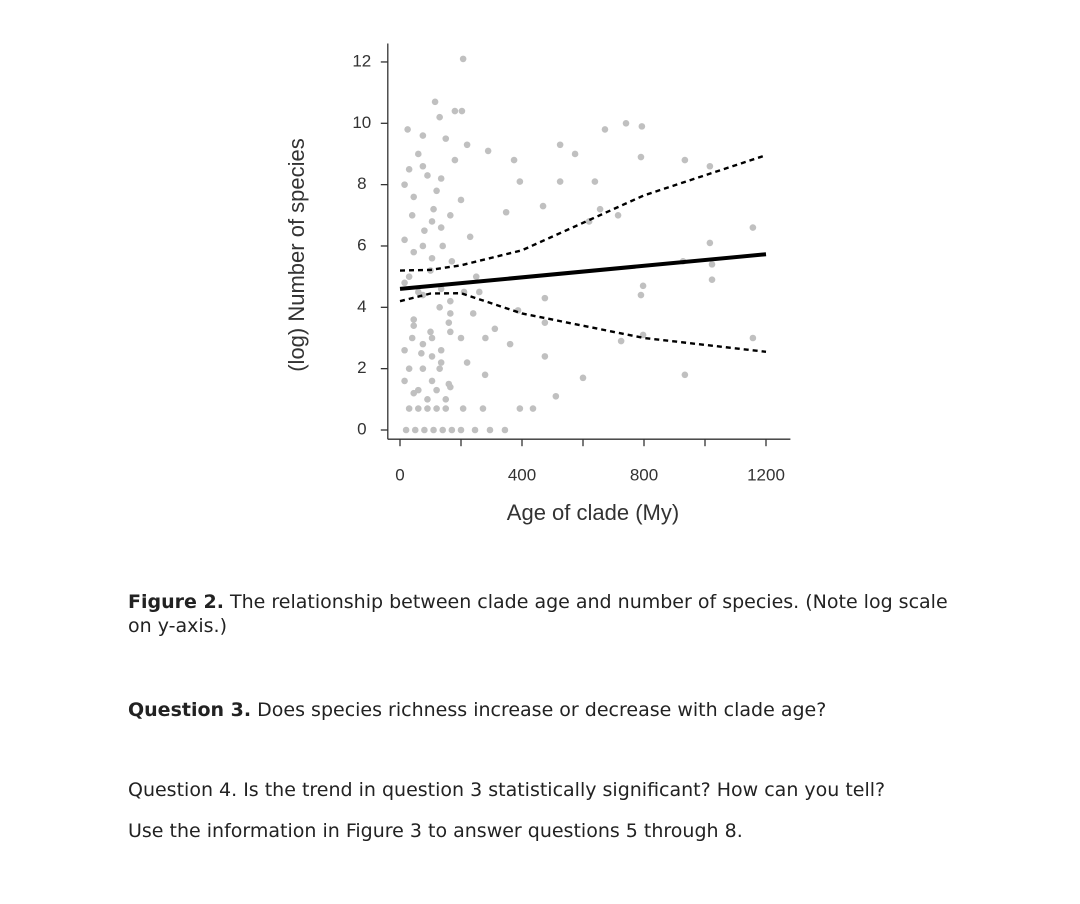  I want to click on ci-lower-line, so click(583, 322).